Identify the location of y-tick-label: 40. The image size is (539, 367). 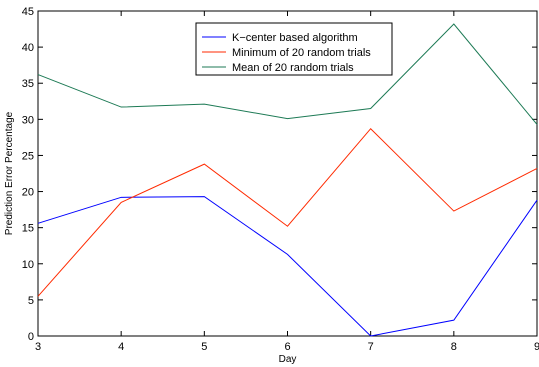
(28, 48).